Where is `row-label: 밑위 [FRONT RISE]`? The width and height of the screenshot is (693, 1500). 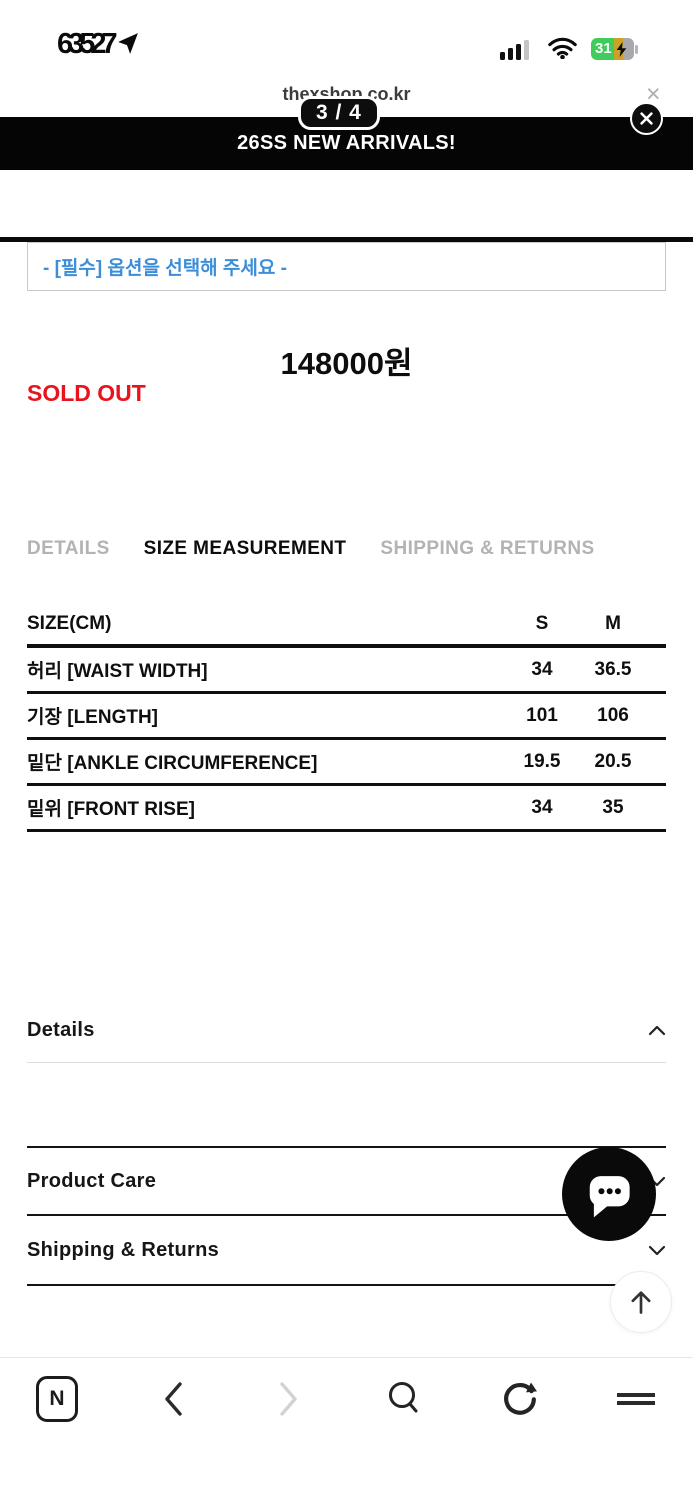 row-label: 밑위 [FRONT RISE] is located at coordinates (111, 809).